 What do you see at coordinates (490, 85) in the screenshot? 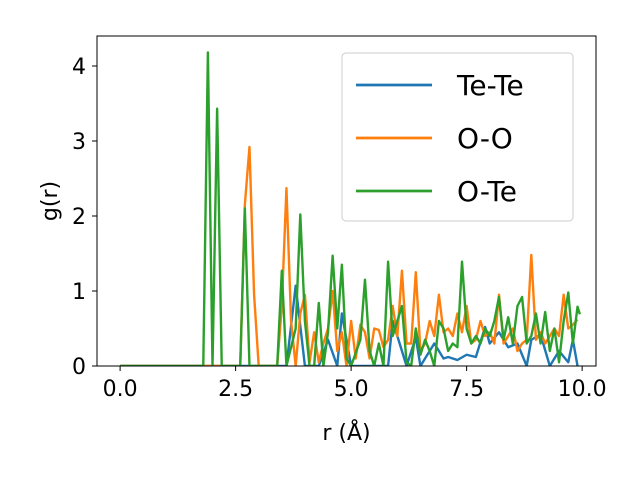
I see `legend-label-te-te: Te-Te` at bounding box center [490, 85].